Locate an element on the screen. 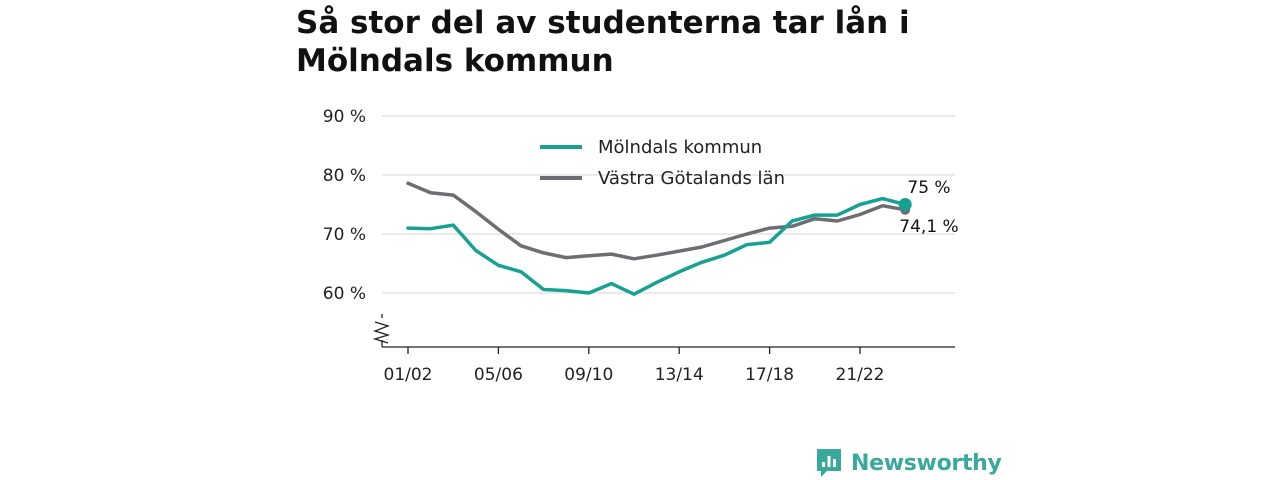 The width and height of the screenshot is (1280, 480). end-label-molndal: 75 % is located at coordinates (928, 188).